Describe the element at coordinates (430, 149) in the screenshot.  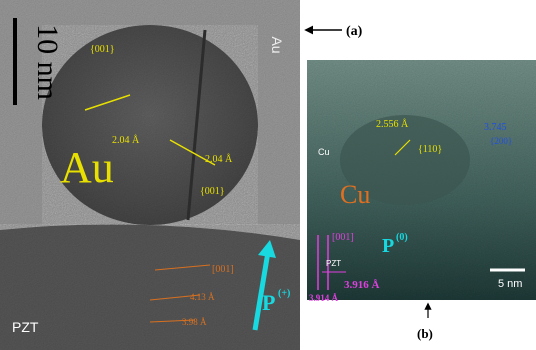
I see `plane-label: {110}` at that location.